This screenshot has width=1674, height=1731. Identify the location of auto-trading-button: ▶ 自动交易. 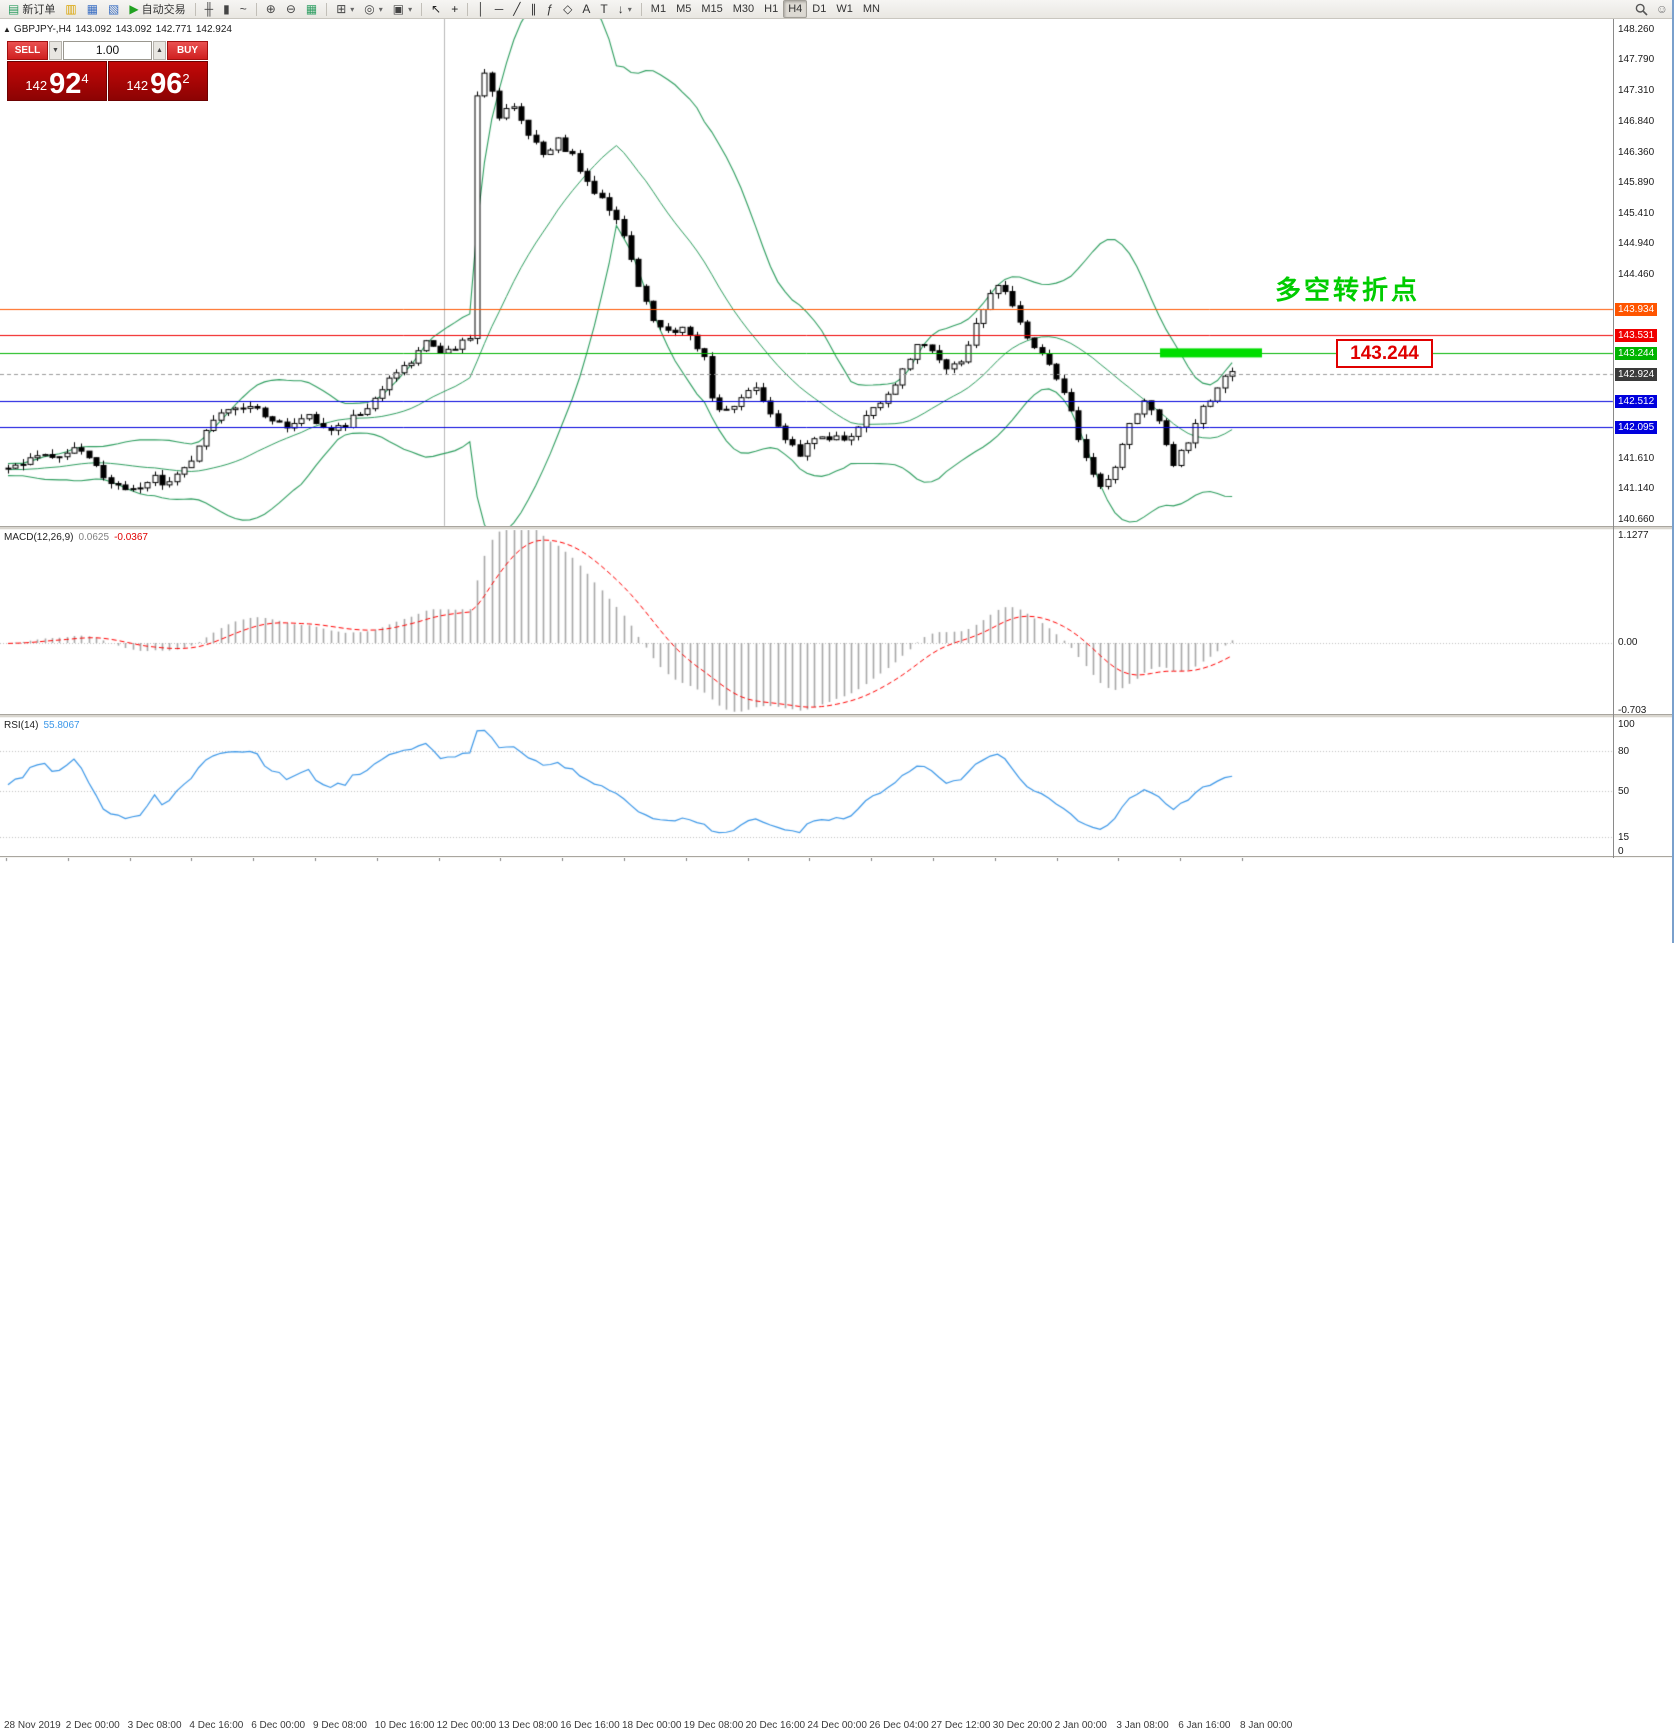
(157, 9).